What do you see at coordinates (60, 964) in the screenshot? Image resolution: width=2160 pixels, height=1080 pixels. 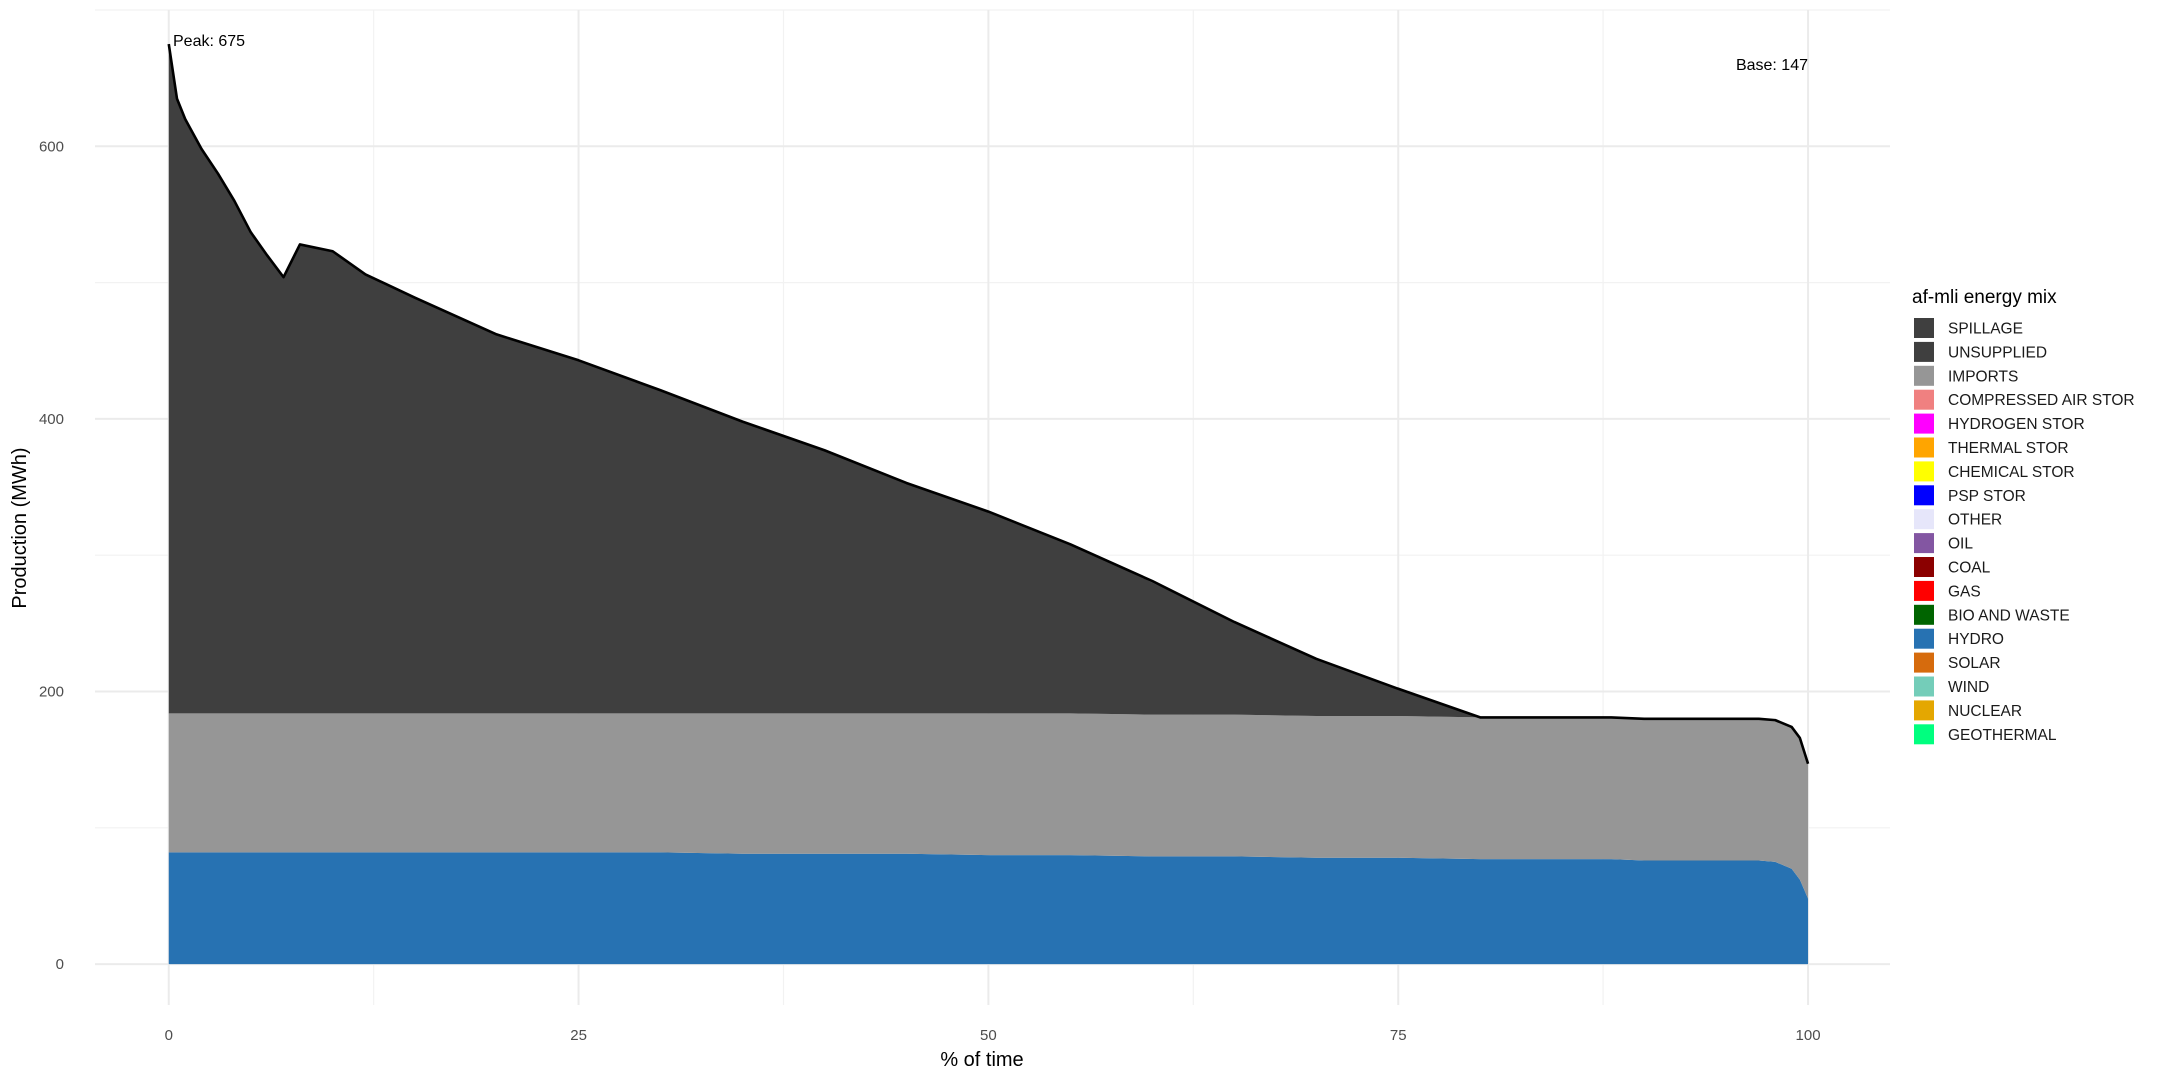 I see `y-tick-label: 0` at bounding box center [60, 964].